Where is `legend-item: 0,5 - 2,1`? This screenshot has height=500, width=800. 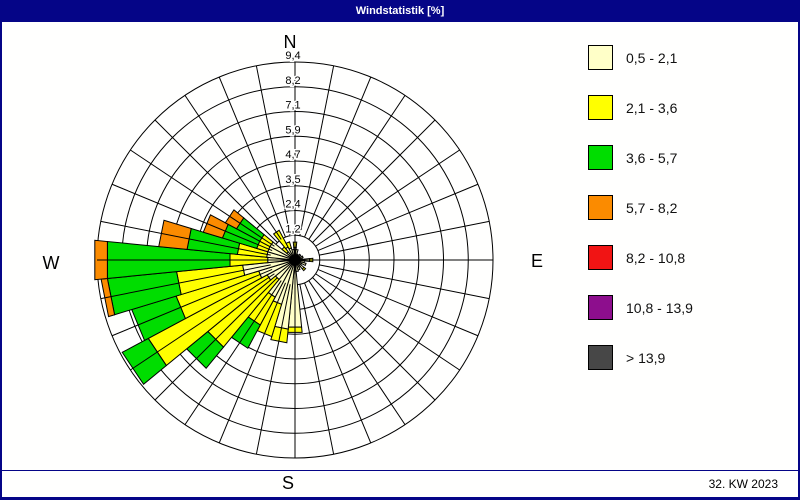
legend-item: 0,5 - 2,1 is located at coordinates (632, 57).